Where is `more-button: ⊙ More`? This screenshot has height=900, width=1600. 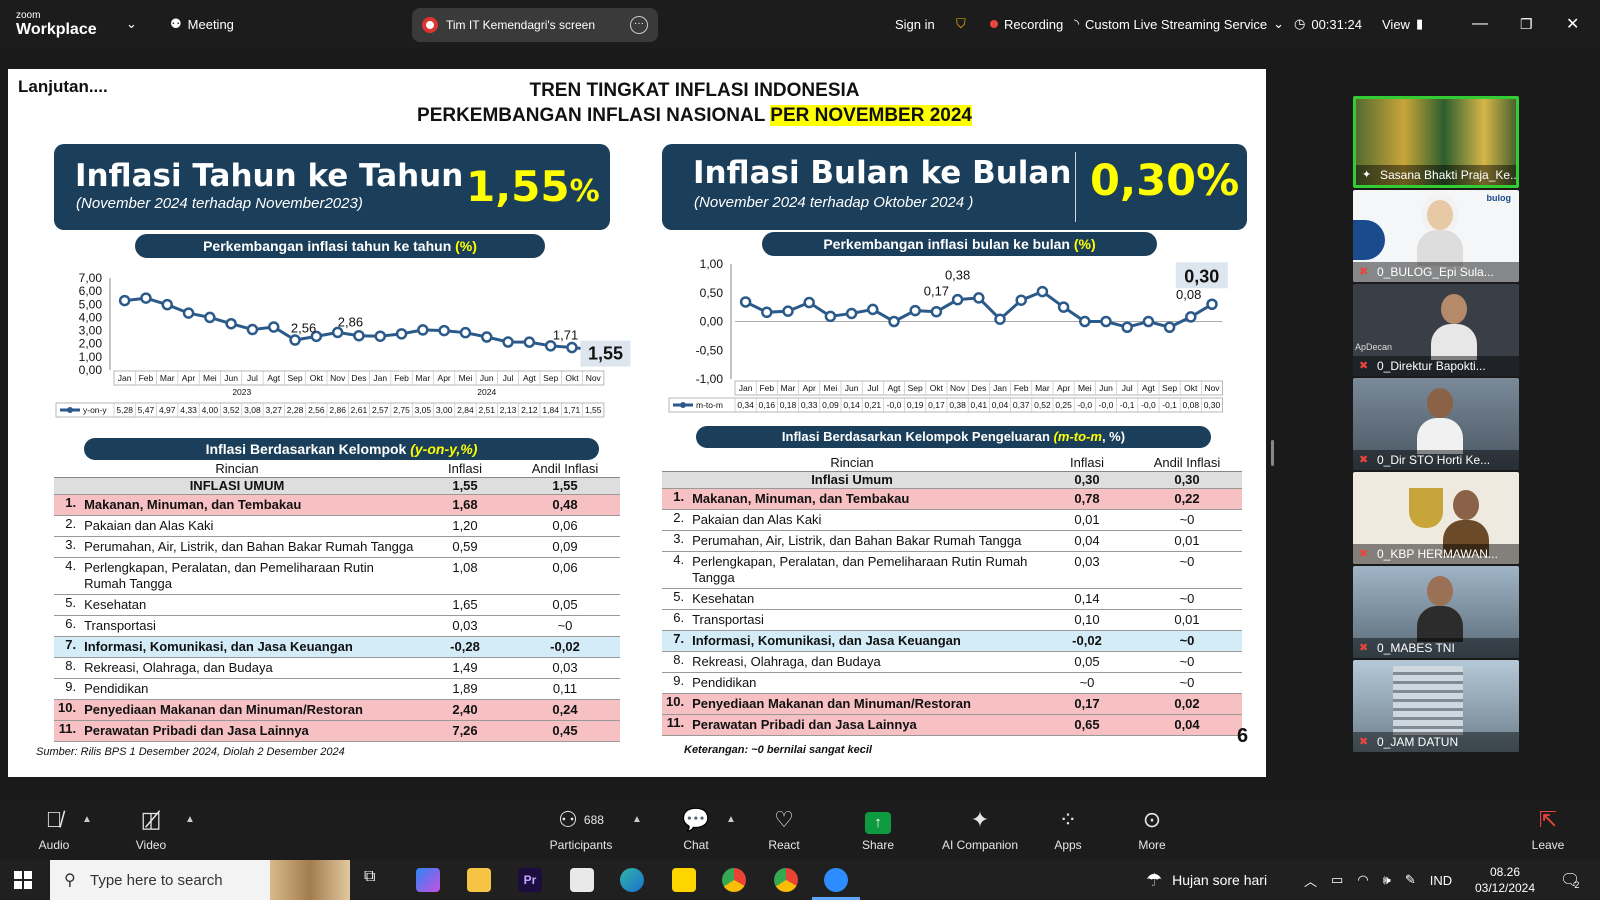
more-button: ⊙ More is located at coordinates (1152, 829).